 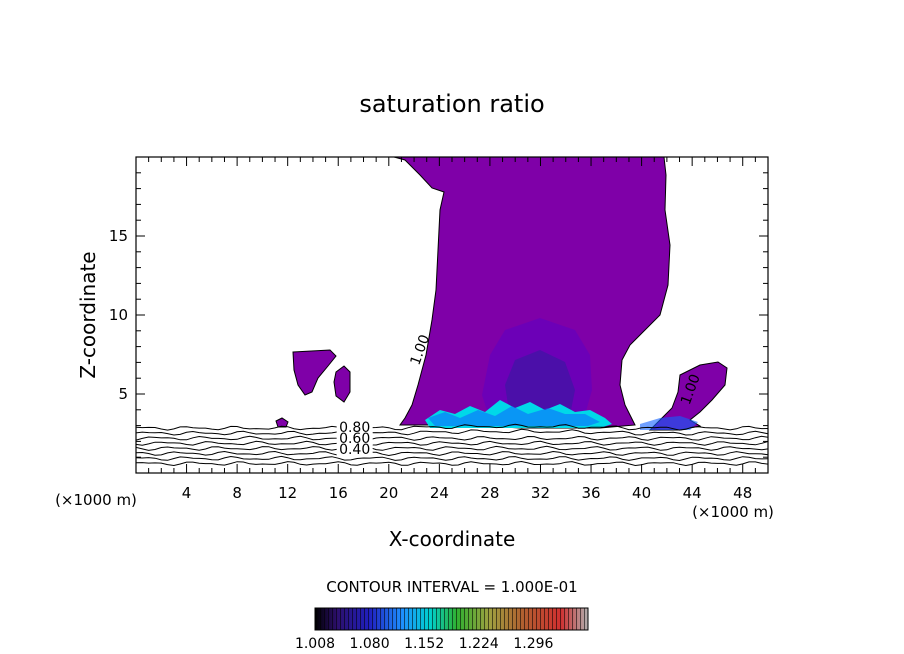 What do you see at coordinates (118, 236) in the screenshot?
I see `y-tick-label: 15` at bounding box center [118, 236].